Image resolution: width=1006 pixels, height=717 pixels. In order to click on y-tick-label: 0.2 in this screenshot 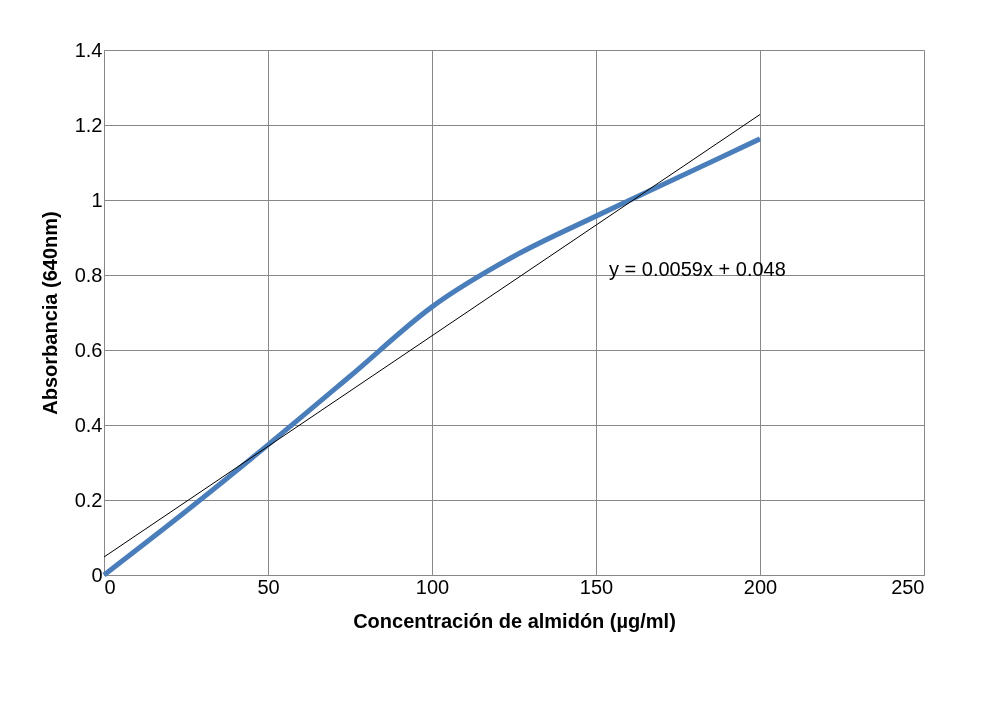, I will do `click(88, 499)`.